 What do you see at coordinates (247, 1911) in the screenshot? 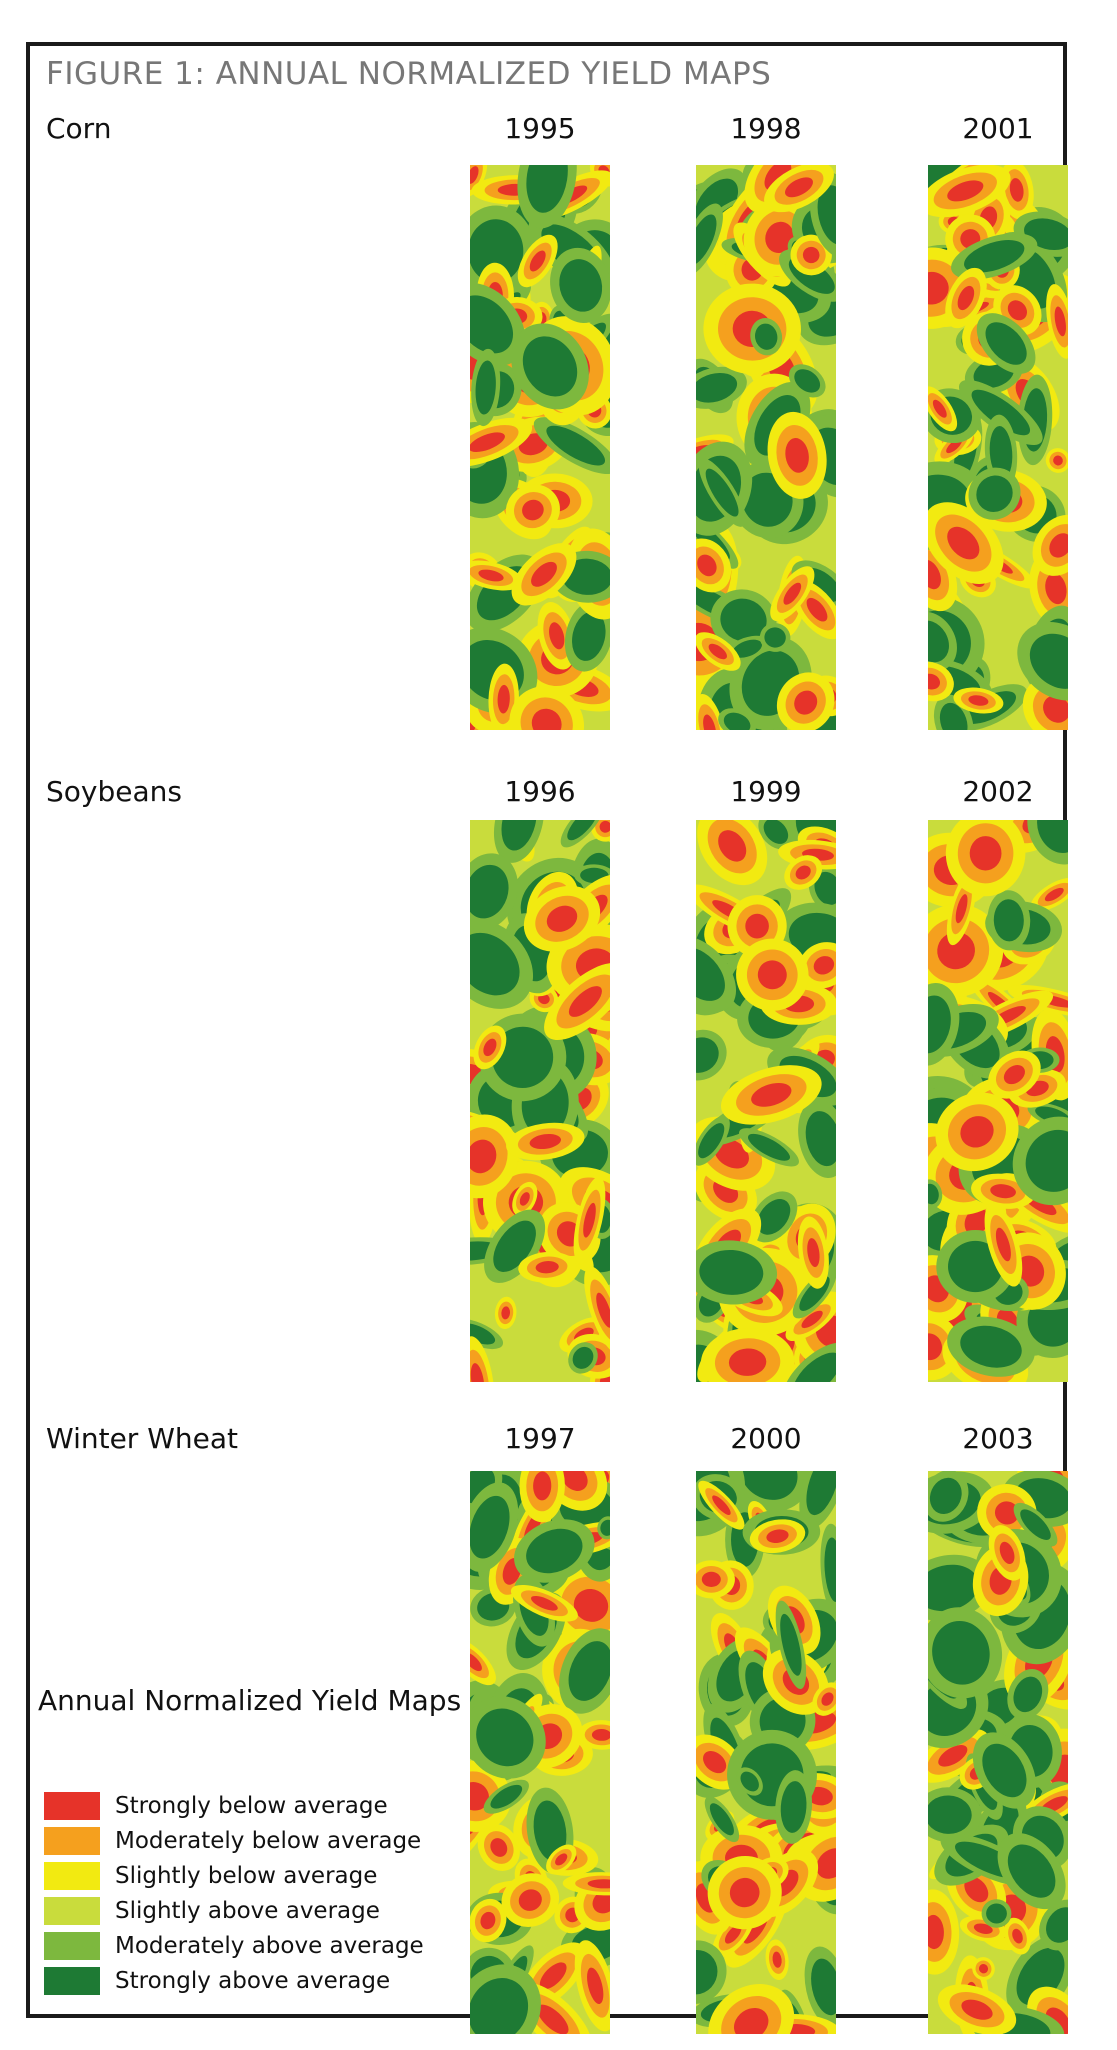
I see `legend-label: Slightly above average` at bounding box center [247, 1911].